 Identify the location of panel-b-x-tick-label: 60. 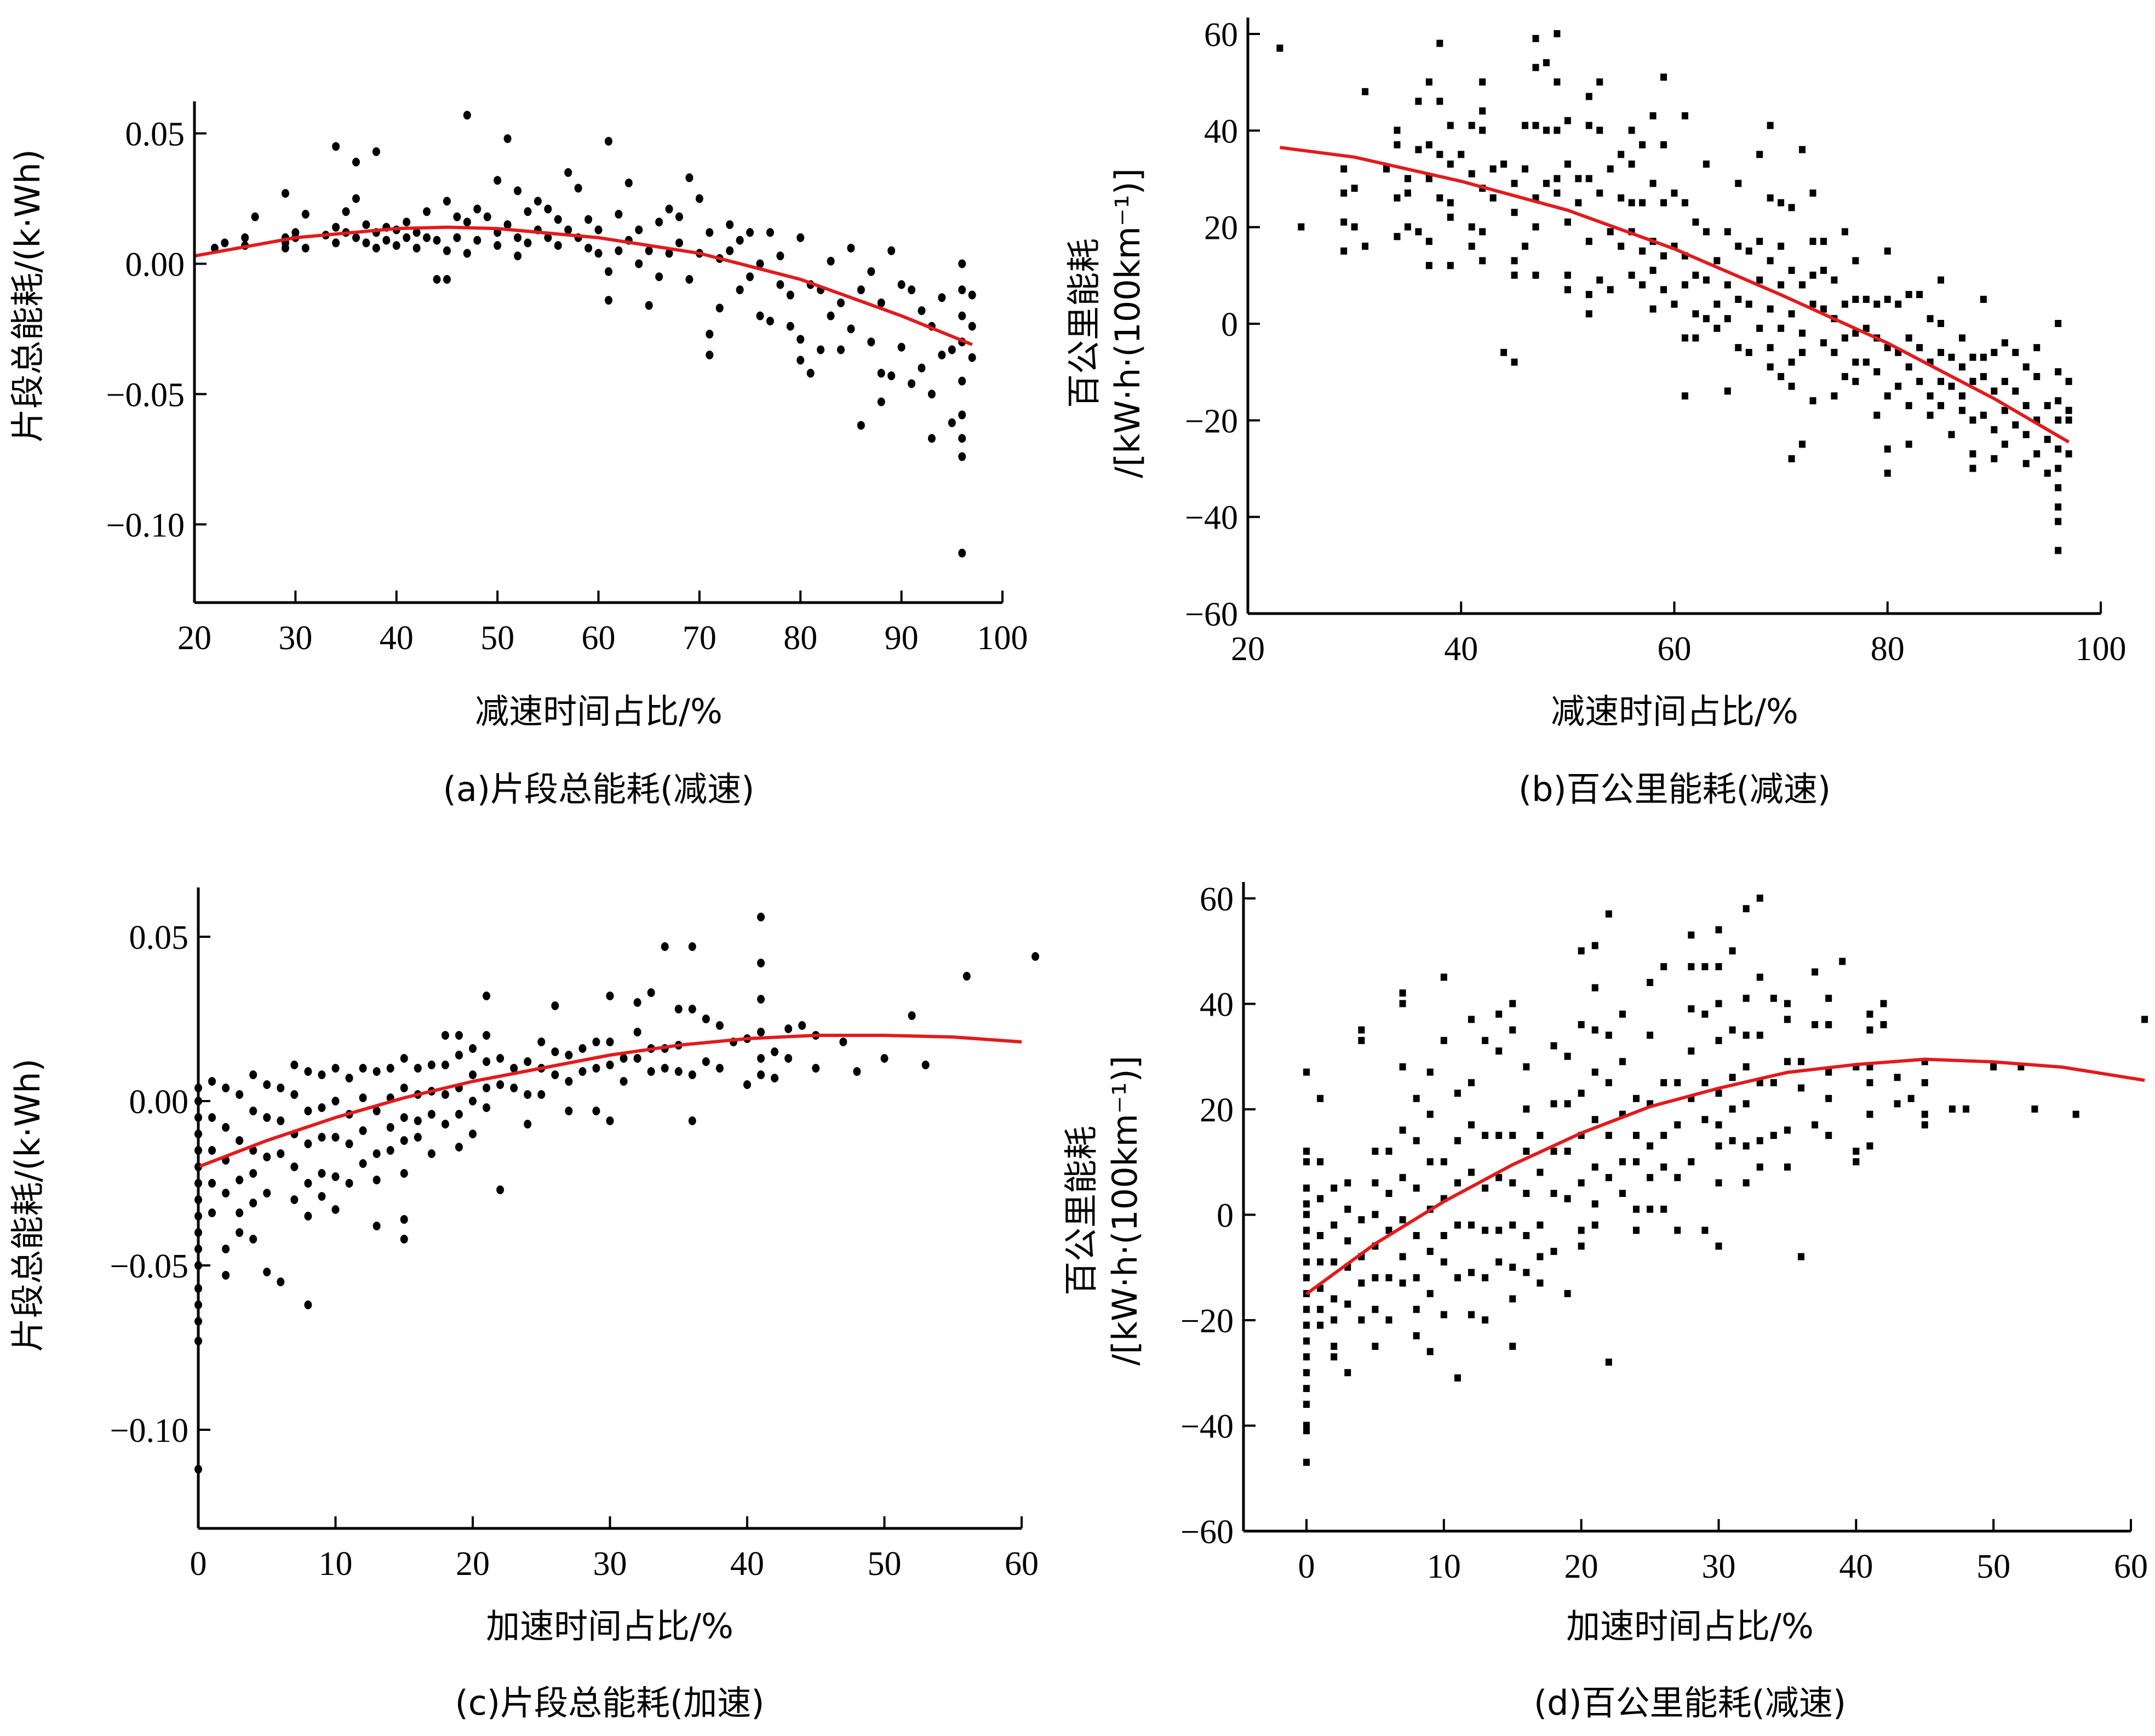
(1675, 649).